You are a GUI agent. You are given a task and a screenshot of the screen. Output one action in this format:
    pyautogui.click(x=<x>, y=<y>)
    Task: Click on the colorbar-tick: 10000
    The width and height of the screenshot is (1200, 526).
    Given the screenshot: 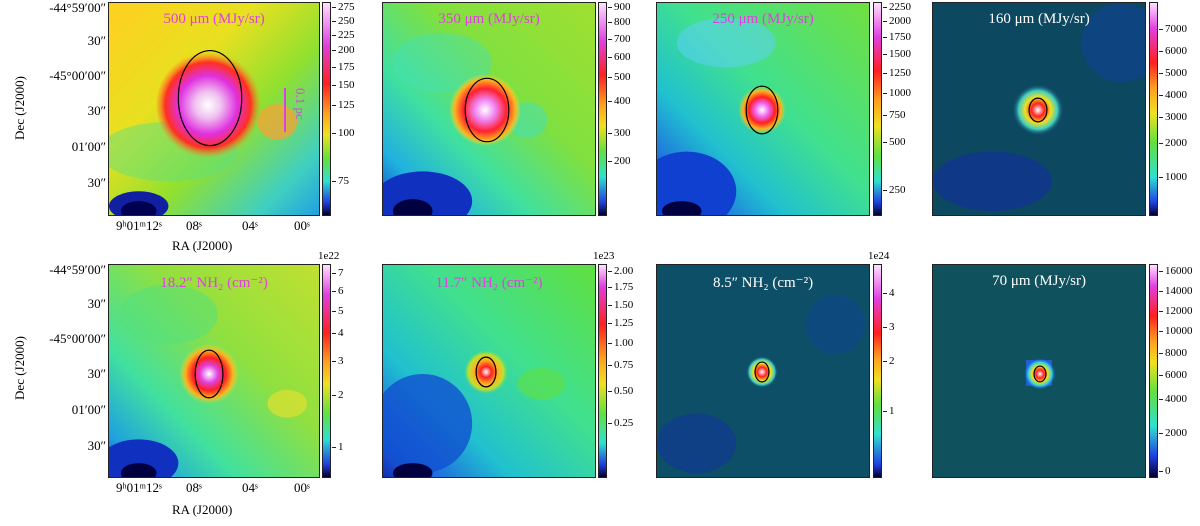 What is the action you would take?
    pyautogui.click(x=1176, y=331)
    